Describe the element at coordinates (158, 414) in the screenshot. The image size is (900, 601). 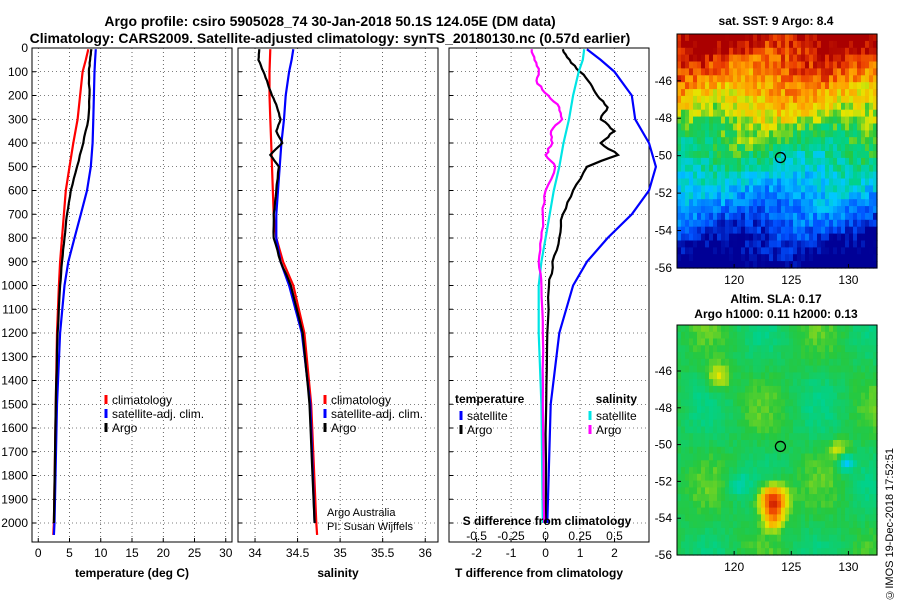
I see `legend-label: satellite-adj. clim.` at that location.